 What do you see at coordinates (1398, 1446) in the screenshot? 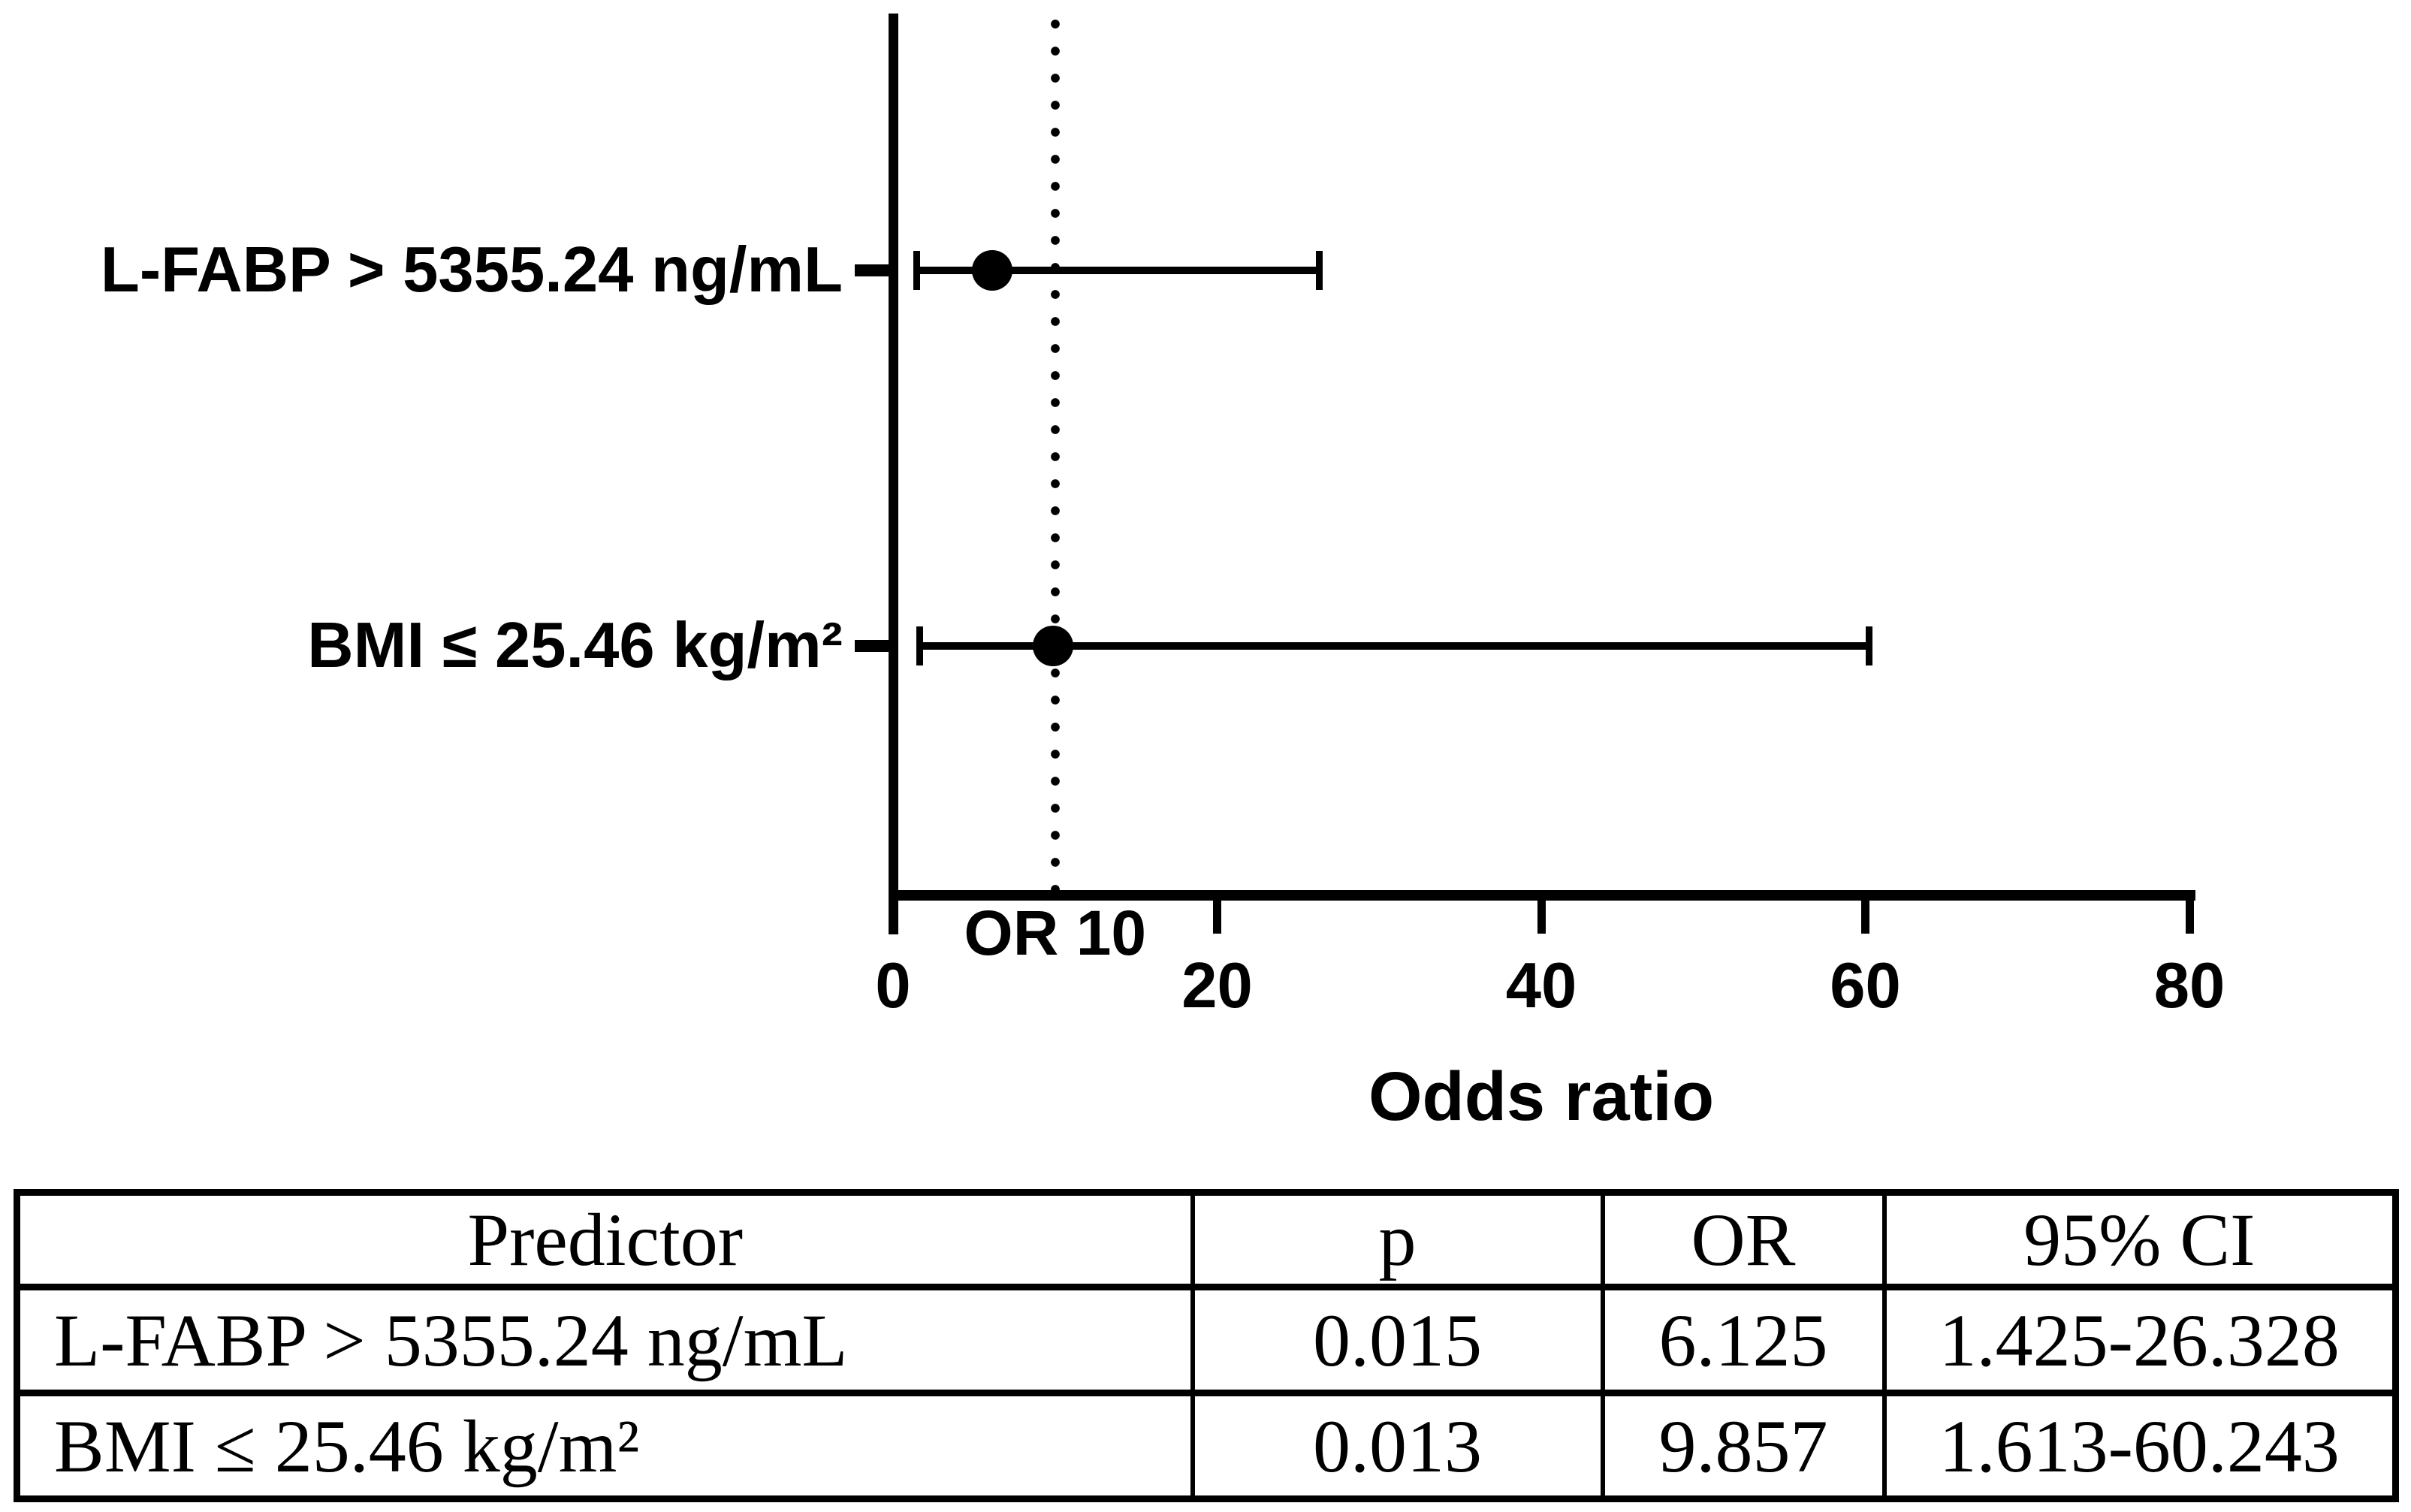
I see `cell-p: 0.013` at bounding box center [1398, 1446].